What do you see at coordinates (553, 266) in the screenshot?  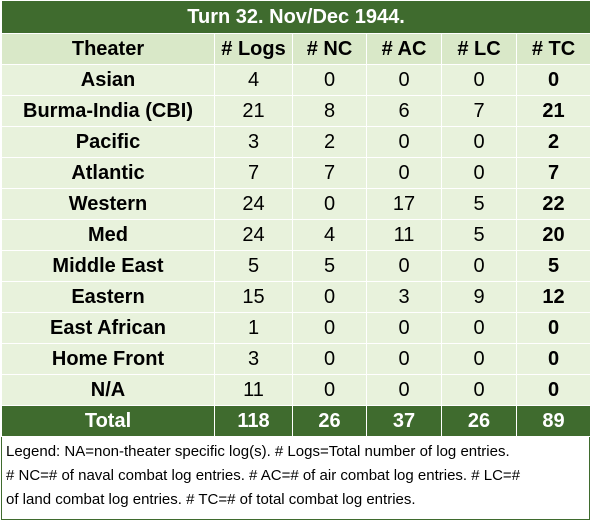 I see `cell-tc: 5` at bounding box center [553, 266].